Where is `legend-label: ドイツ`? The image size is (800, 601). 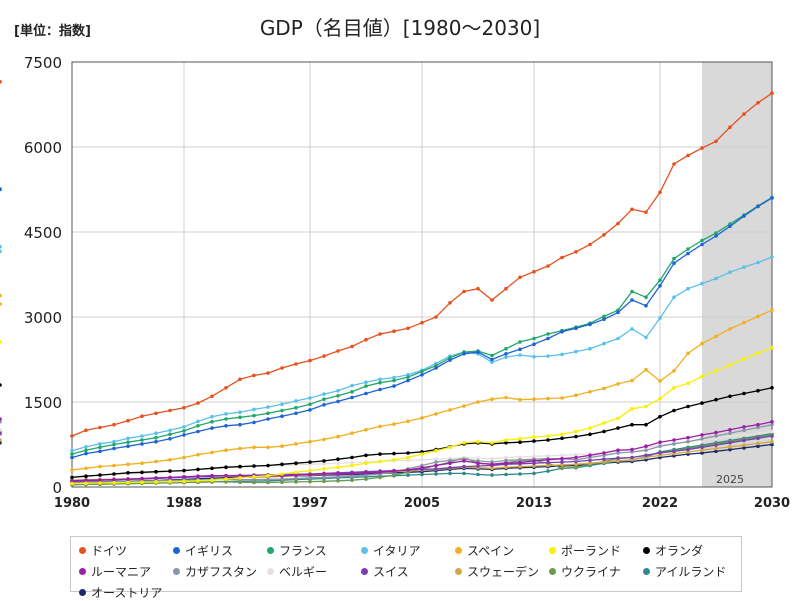 legend-label: ドイツ is located at coordinates (109, 551).